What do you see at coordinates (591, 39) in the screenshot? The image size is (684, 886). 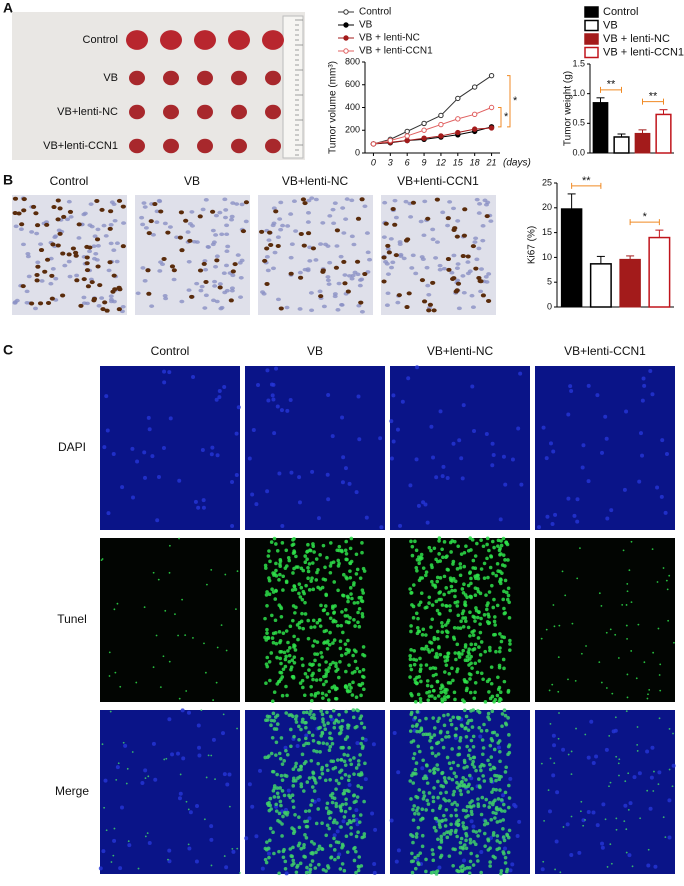 I see `legend-swatch` at bounding box center [591, 39].